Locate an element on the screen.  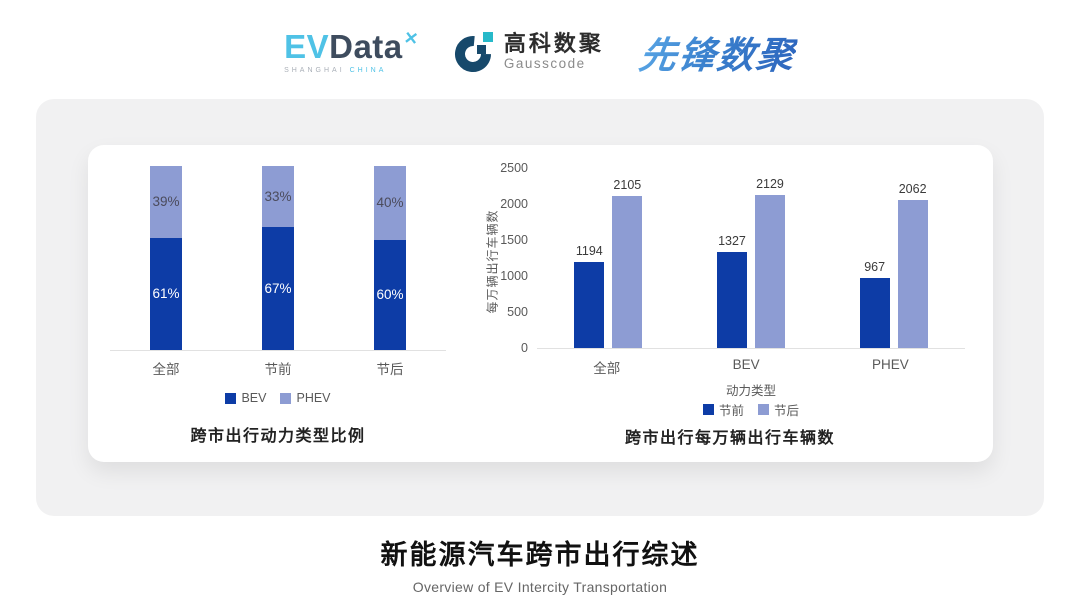
stacked-chart-legend: BEV PHEV is located at coordinates (278, 398).